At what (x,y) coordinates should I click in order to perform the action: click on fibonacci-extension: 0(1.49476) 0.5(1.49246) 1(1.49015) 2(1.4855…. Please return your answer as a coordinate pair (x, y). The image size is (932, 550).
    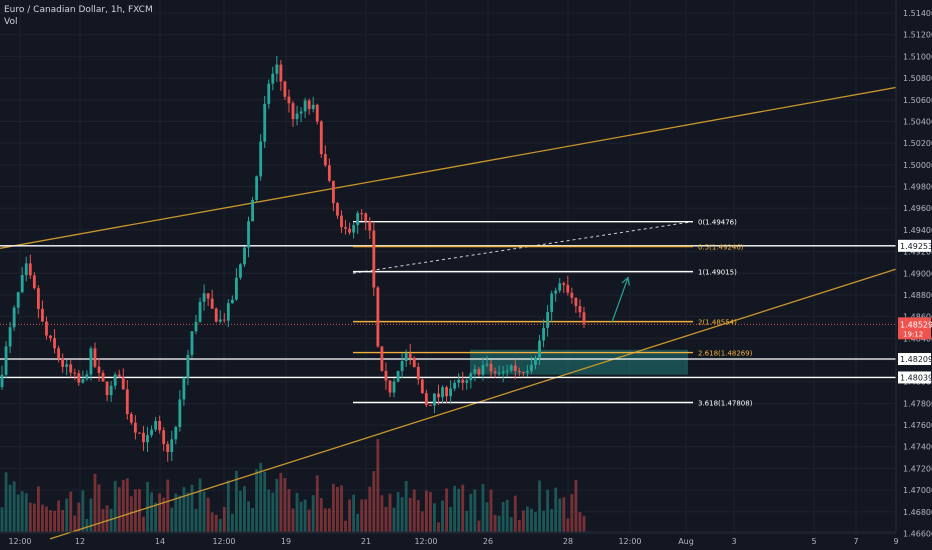
    Looking at the image, I should click on (552, 313).